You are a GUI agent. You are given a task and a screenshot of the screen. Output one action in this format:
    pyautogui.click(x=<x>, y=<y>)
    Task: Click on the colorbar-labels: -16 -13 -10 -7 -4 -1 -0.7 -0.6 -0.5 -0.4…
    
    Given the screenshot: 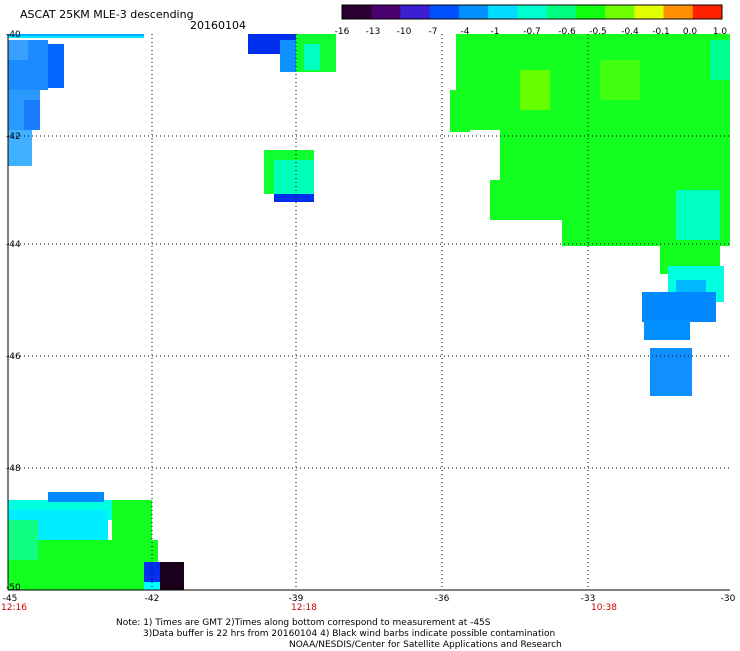 What is the action you would take?
    pyautogui.click(x=531, y=32)
    